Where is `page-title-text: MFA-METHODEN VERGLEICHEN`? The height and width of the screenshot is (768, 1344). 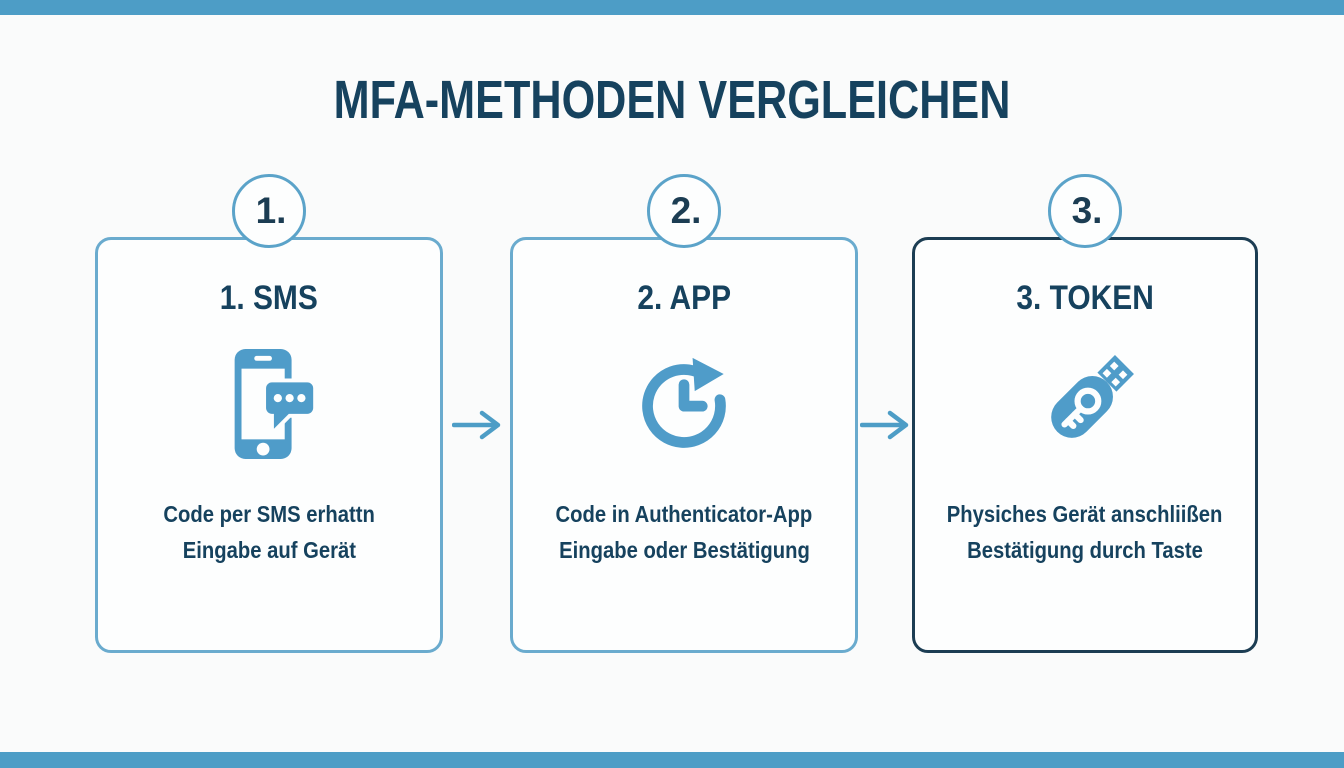 page-title-text: MFA-METHODEN VERGLEICHEN is located at coordinates (672, 100).